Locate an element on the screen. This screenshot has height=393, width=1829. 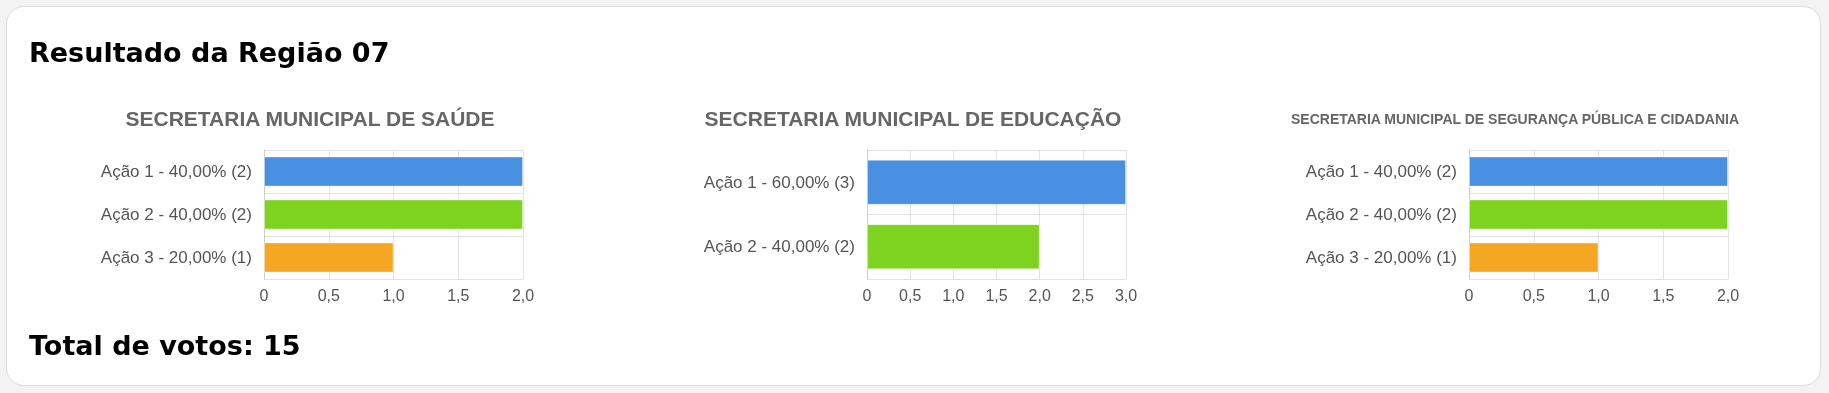
text: Resultado da Região 07 is located at coordinates (209, 52).